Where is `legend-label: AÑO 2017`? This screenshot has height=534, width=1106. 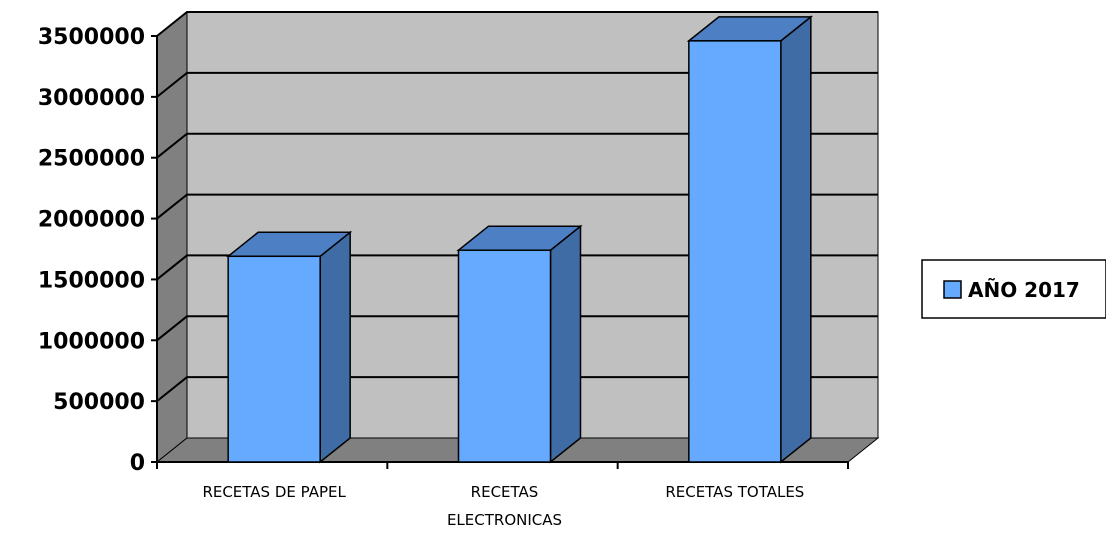 legend-label: AÑO 2017 is located at coordinates (1024, 290).